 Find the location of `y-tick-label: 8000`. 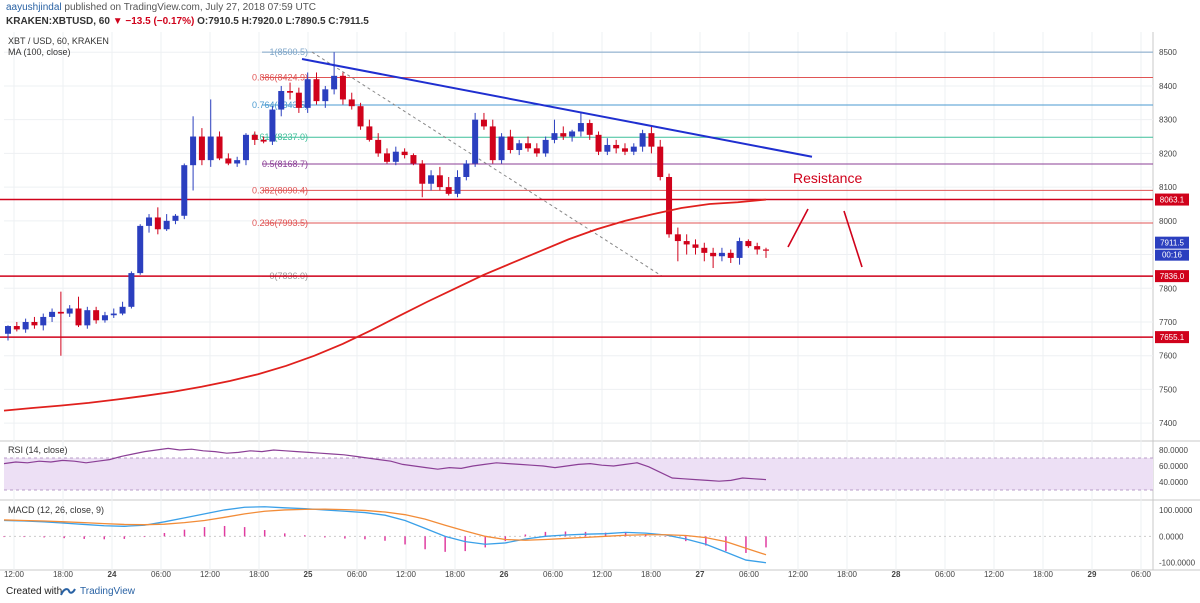

y-tick-label: 8000 is located at coordinates (1168, 221).